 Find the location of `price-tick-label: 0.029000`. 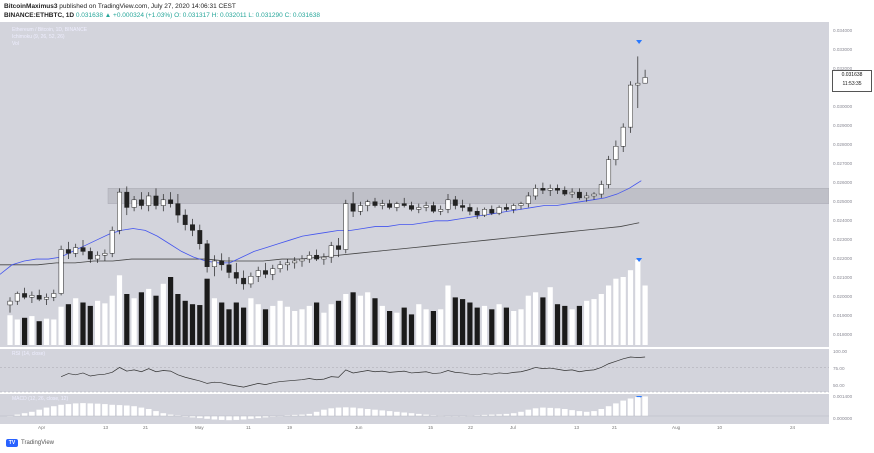

price-tick-label: 0.029000 is located at coordinates (843, 125).